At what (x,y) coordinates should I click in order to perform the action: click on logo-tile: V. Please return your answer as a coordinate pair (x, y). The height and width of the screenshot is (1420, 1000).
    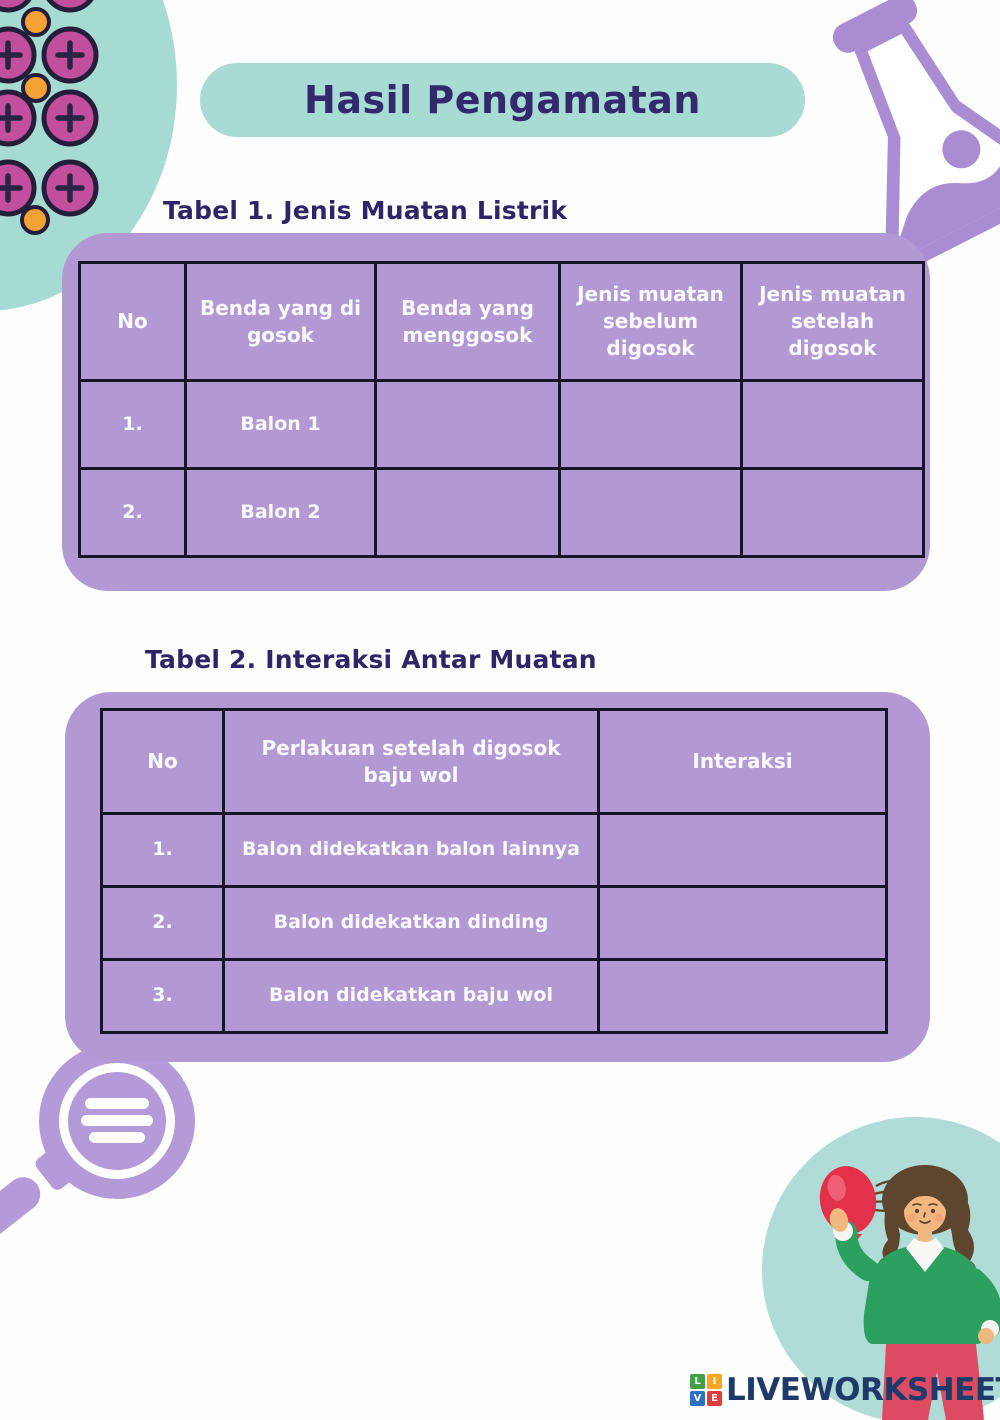
    Looking at the image, I should click on (697, 1398).